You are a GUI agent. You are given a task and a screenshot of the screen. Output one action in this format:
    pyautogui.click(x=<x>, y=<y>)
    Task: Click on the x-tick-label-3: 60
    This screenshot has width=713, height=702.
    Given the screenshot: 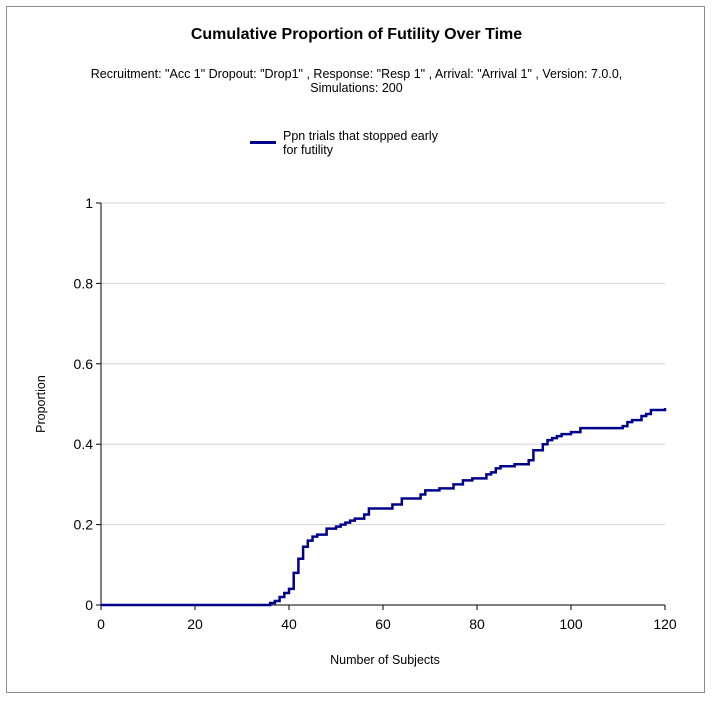 What is the action you would take?
    pyautogui.click(x=383, y=624)
    